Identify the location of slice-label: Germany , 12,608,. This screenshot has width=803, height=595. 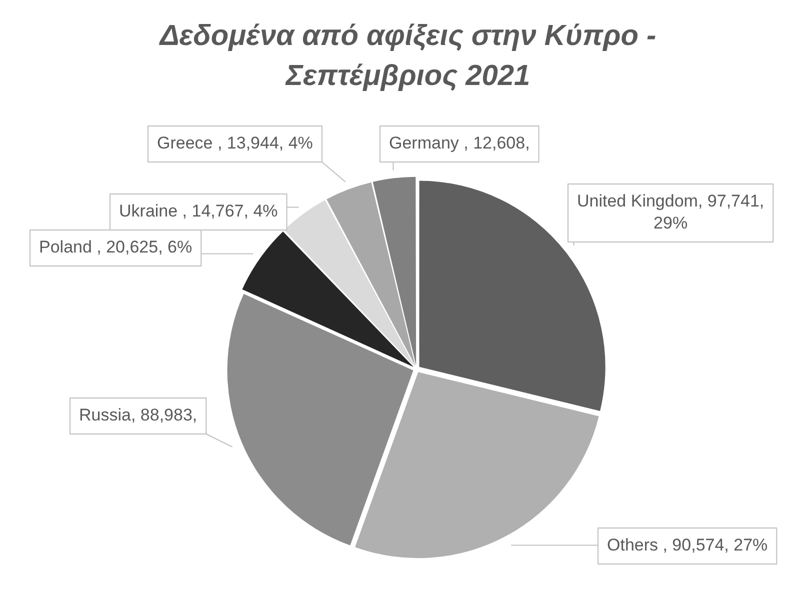
(459, 143).